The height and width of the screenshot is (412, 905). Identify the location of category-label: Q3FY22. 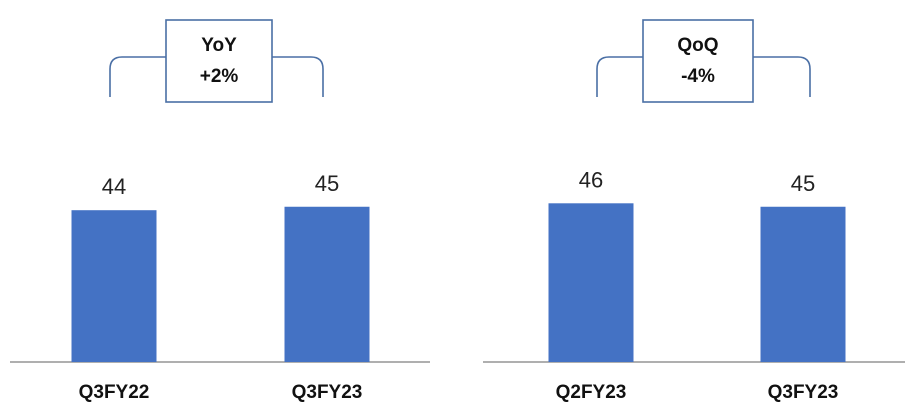
(114, 392).